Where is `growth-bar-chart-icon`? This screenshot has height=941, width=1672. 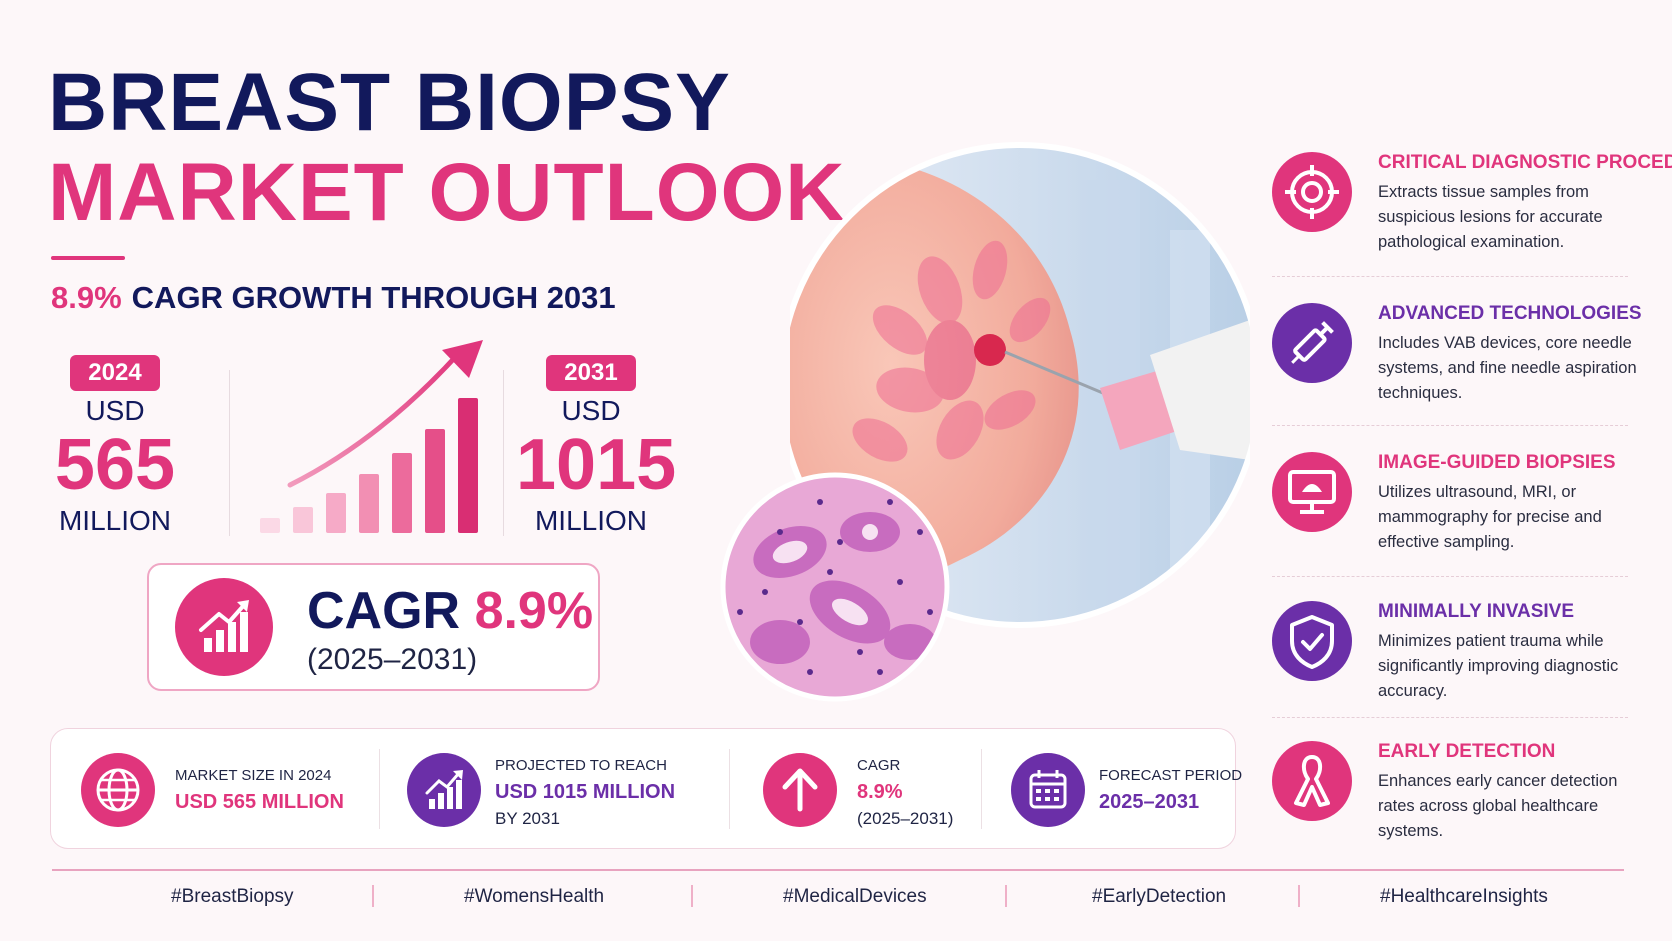 growth-bar-chart-icon is located at coordinates (371, 436).